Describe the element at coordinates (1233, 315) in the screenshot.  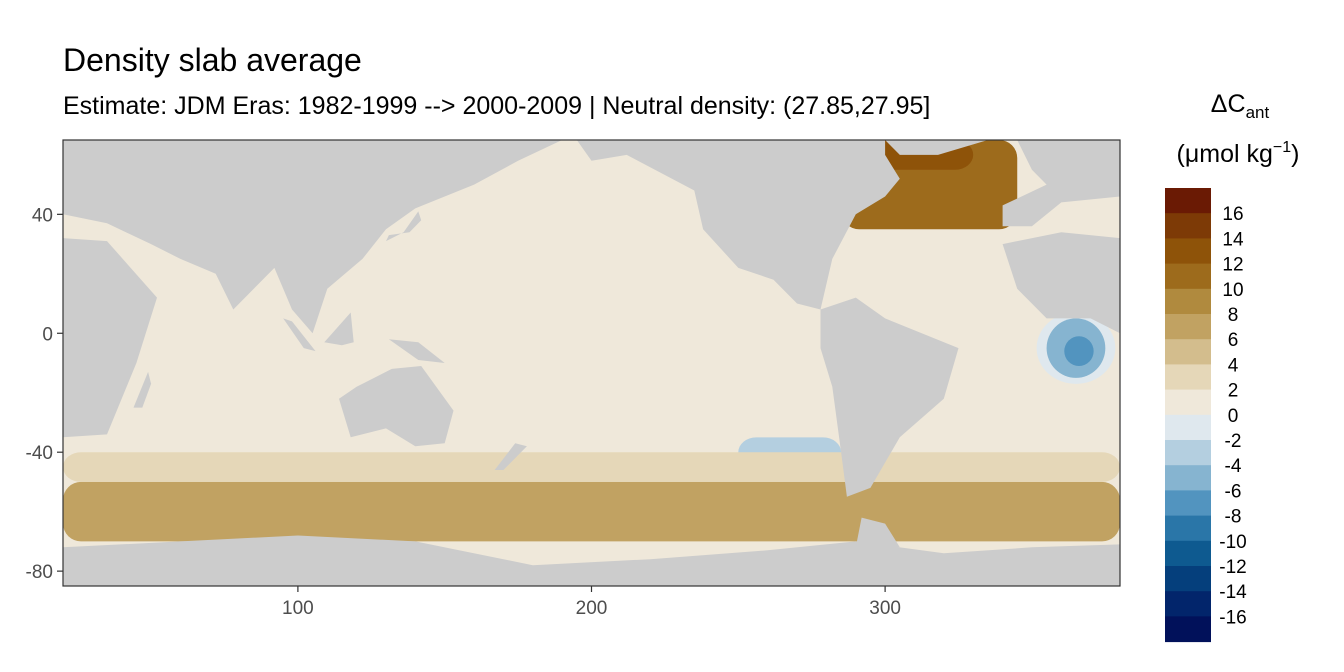
I see `legend-label: 8` at that location.